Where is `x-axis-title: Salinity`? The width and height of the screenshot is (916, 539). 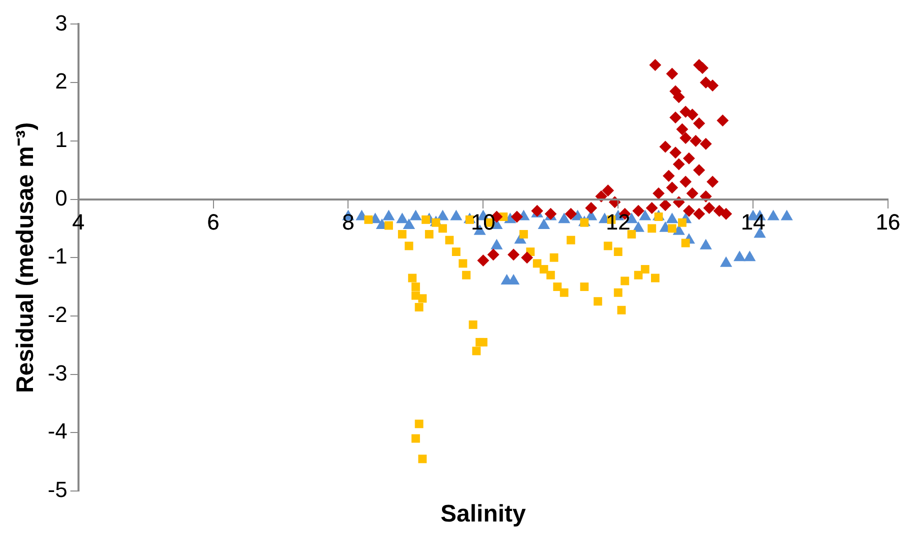 x-axis-title: Salinity is located at coordinates (483, 514).